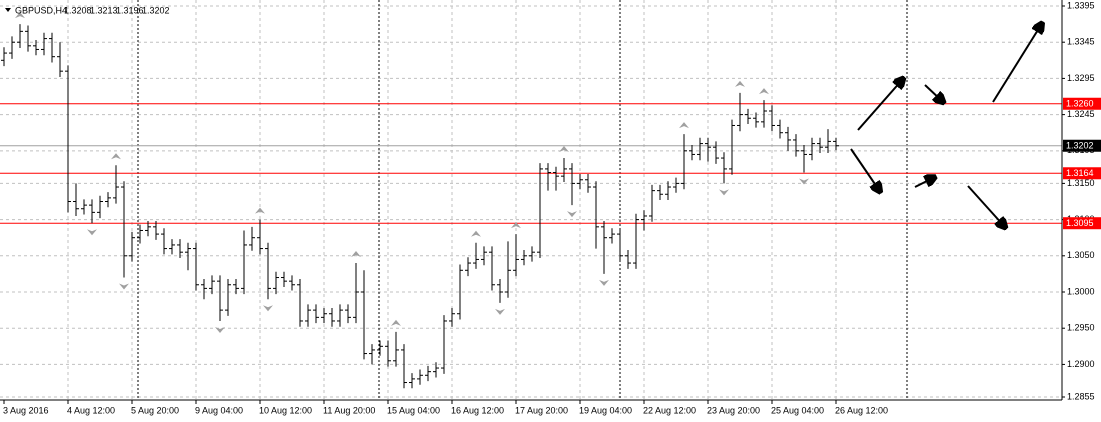 Image resolution: width=1101 pixels, height=422 pixels. What do you see at coordinates (156, 10) in the screenshot?
I see `last-close: 1.3202` at bounding box center [156, 10].